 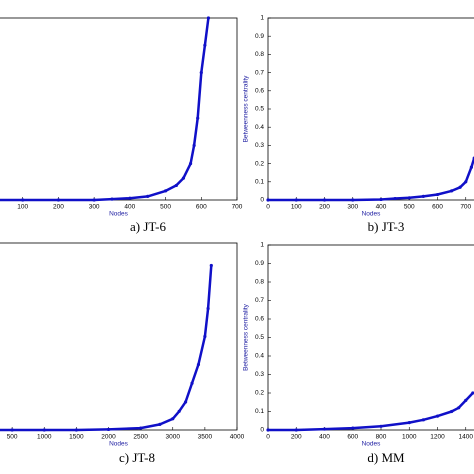 What do you see at coordinates (259, 182) in the screenshot?
I see `y-tick-label: 0.1` at bounding box center [259, 182].